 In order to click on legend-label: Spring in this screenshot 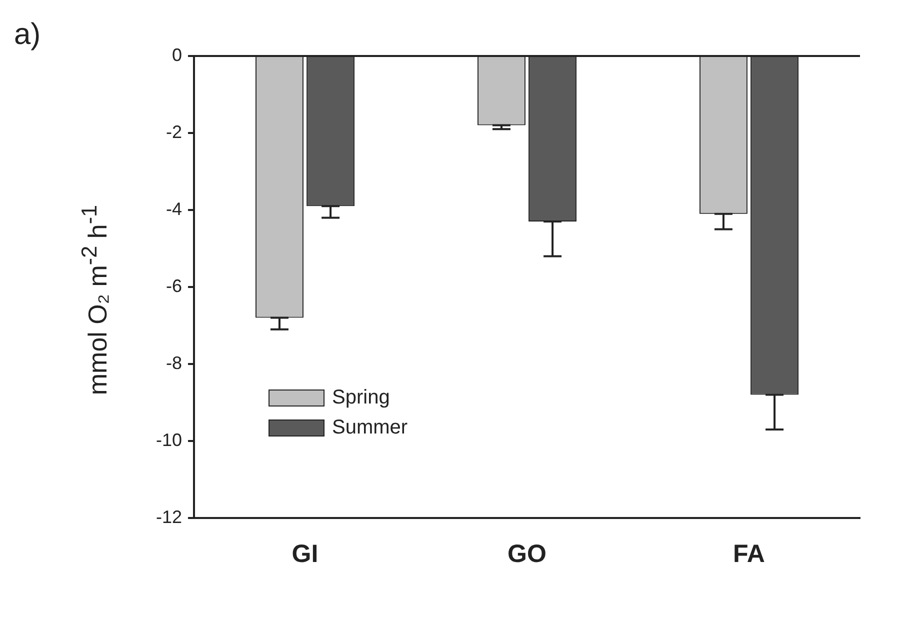, I will do `click(361, 397)`.